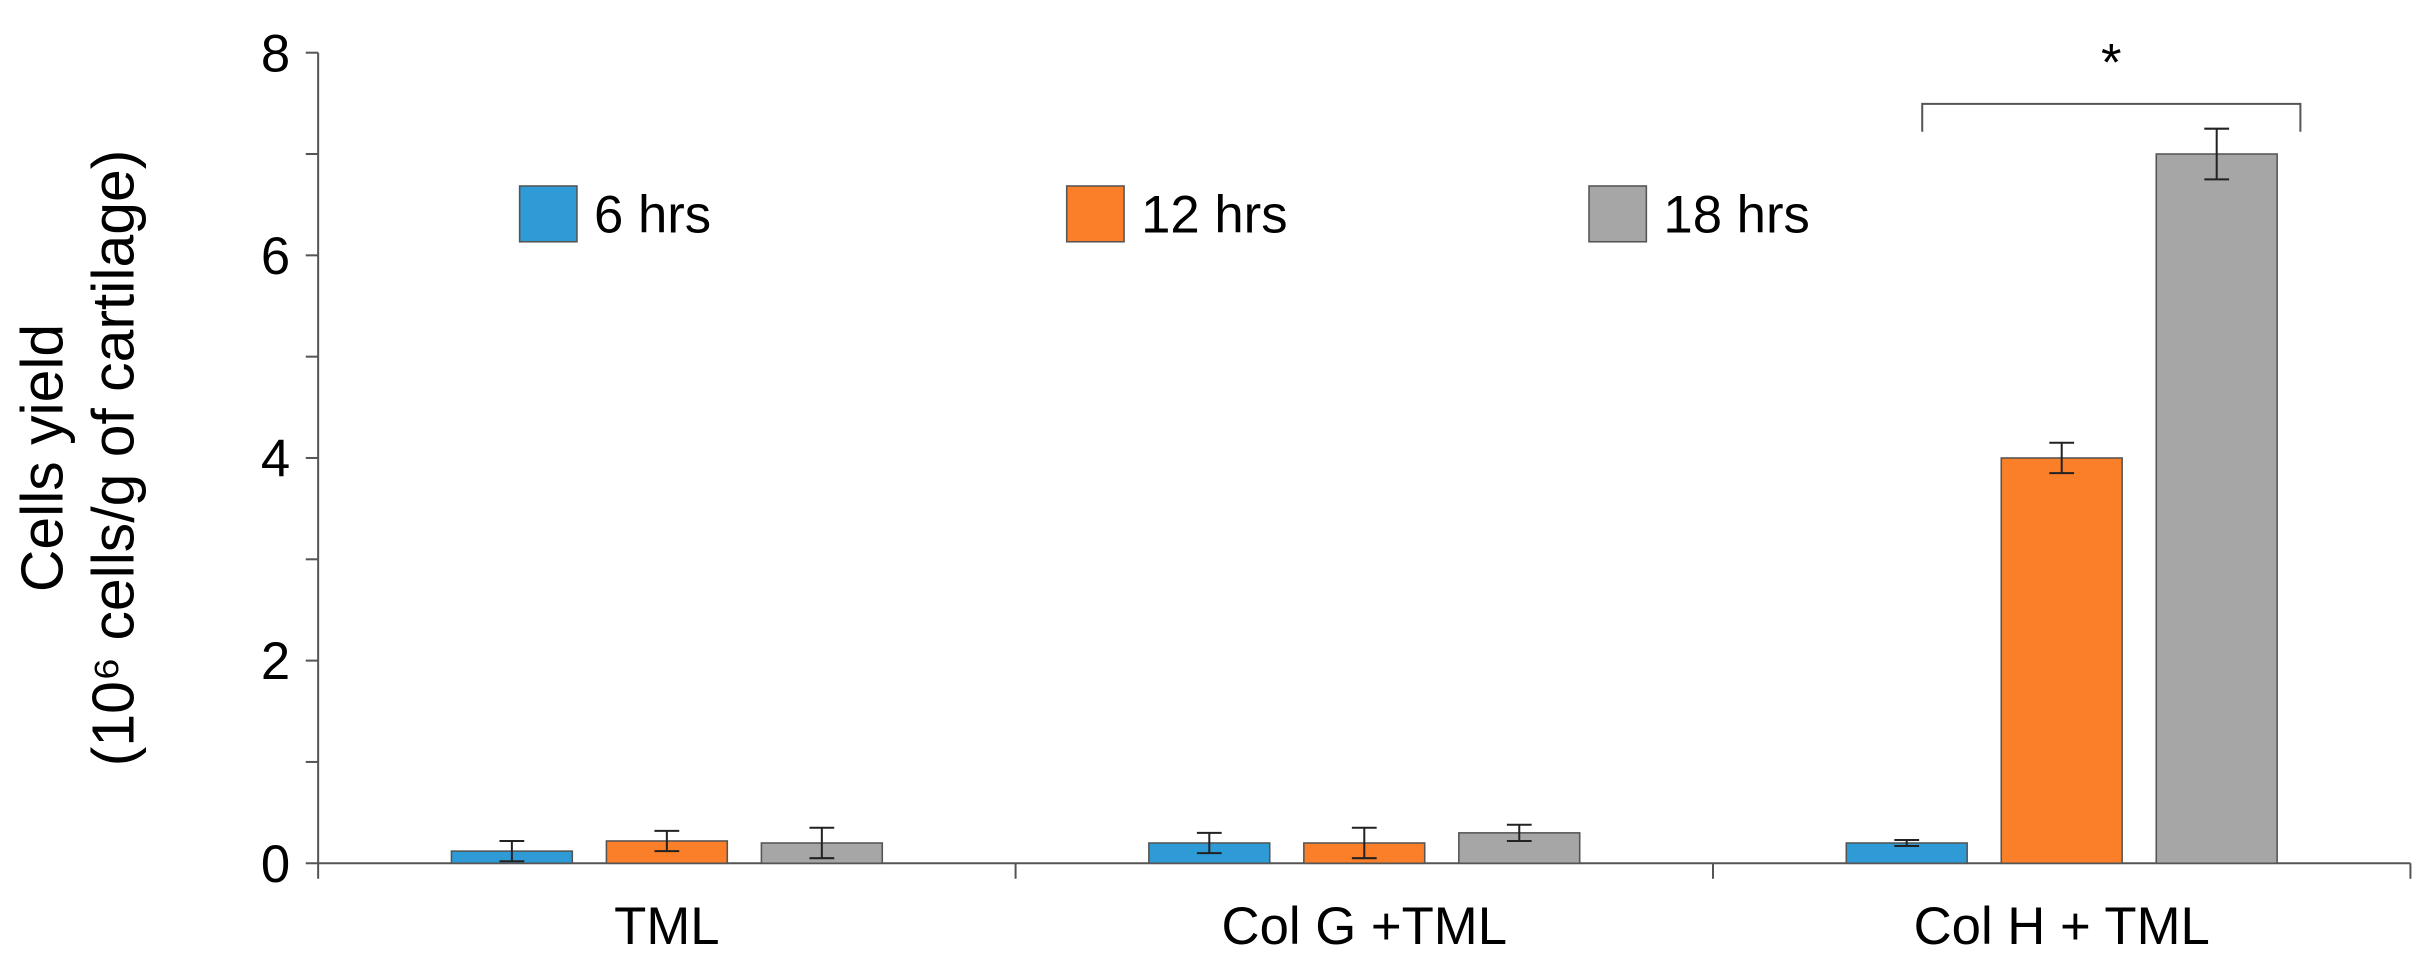  Describe the element at coordinates (2062, 926) in the screenshot. I see `x-tick-label: Col H + TML` at that location.